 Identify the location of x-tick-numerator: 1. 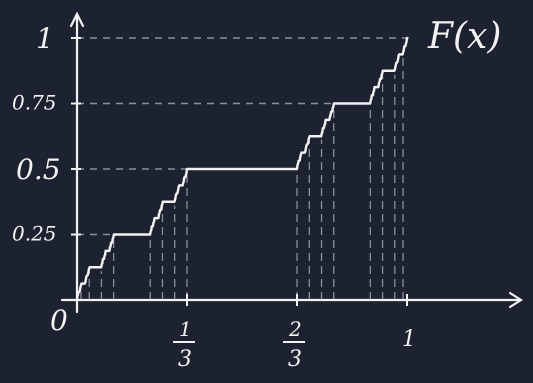
(185, 329).